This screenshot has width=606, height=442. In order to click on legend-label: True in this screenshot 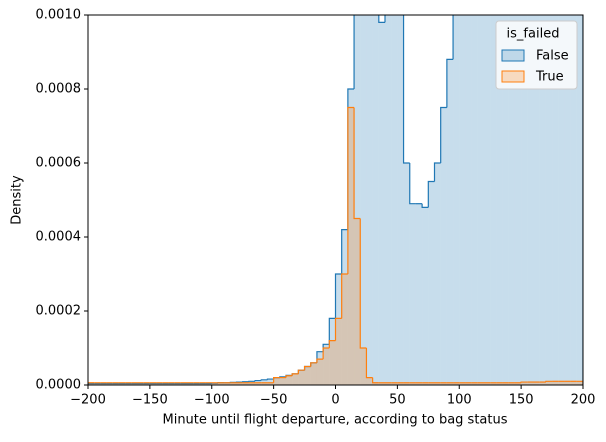, I will do `click(549, 77)`.